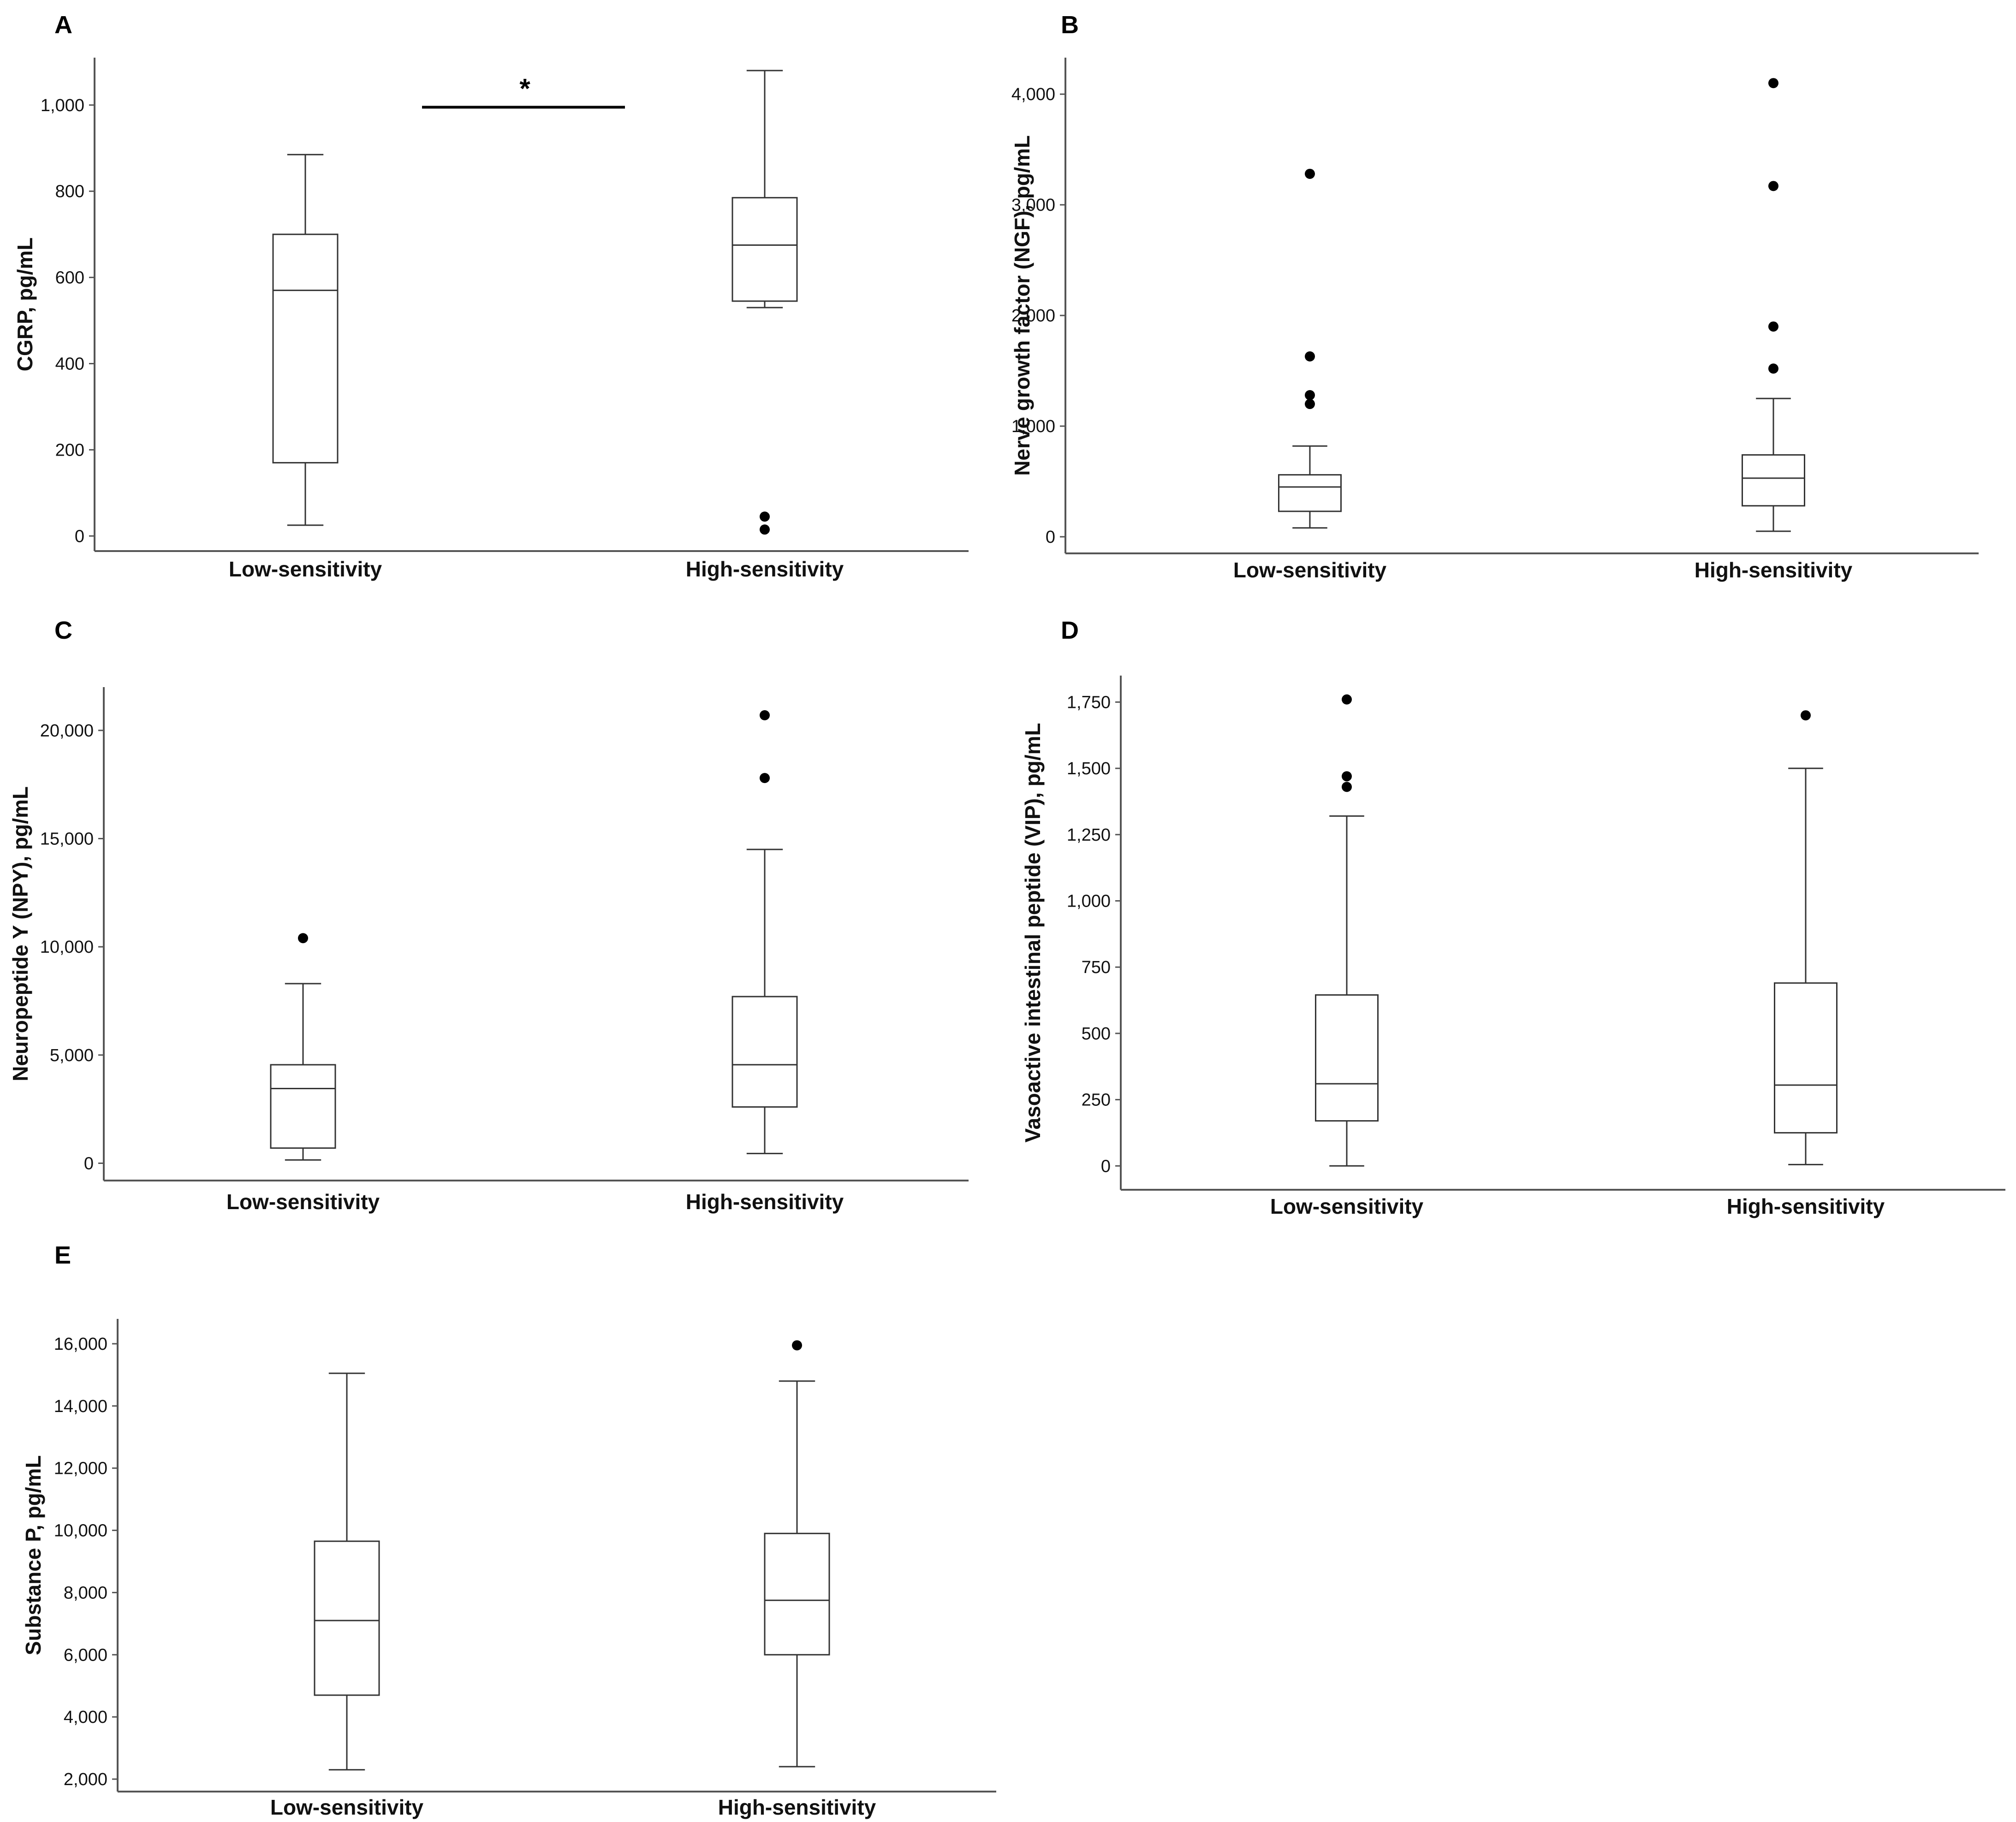 Image resolution: width=2016 pixels, height=1822 pixels. I want to click on y-tick-label: 500, so click(1096, 1034).